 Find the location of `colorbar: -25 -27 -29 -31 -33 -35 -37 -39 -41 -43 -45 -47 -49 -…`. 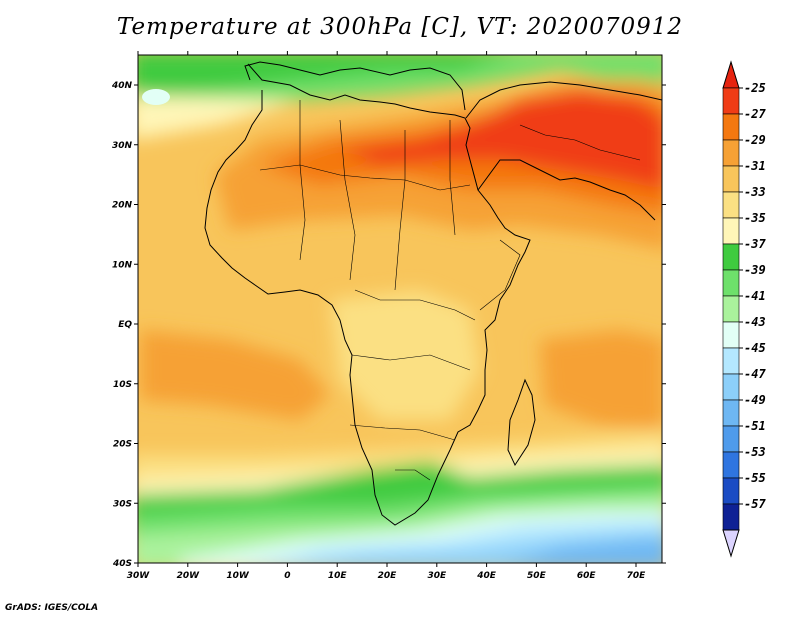

colorbar: -25 -27 -29 -31 -33 -35 -37 -39 -41 -43 -45 -47 -49 -… is located at coordinates (744, 309).